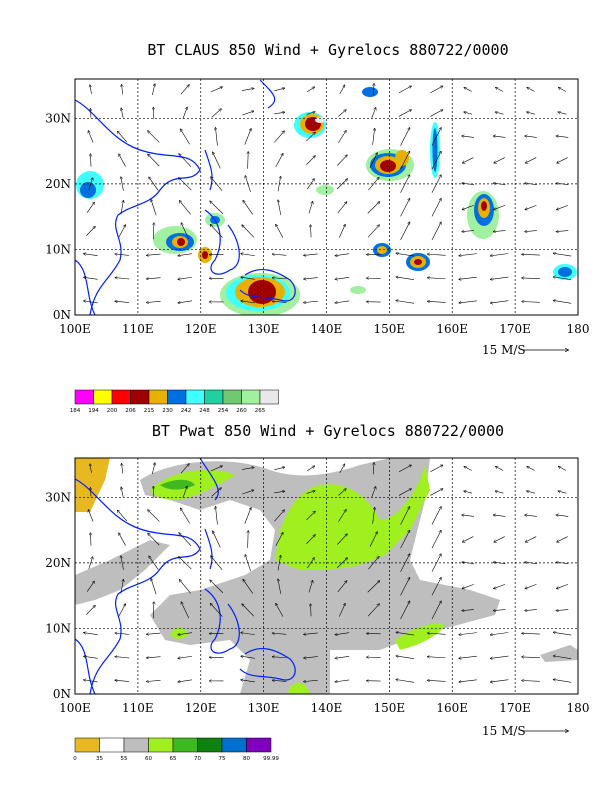 The height and width of the screenshot is (792, 612). What do you see at coordinates (241, 411) in the screenshot?
I see `colorbar-label: 260` at bounding box center [241, 411].